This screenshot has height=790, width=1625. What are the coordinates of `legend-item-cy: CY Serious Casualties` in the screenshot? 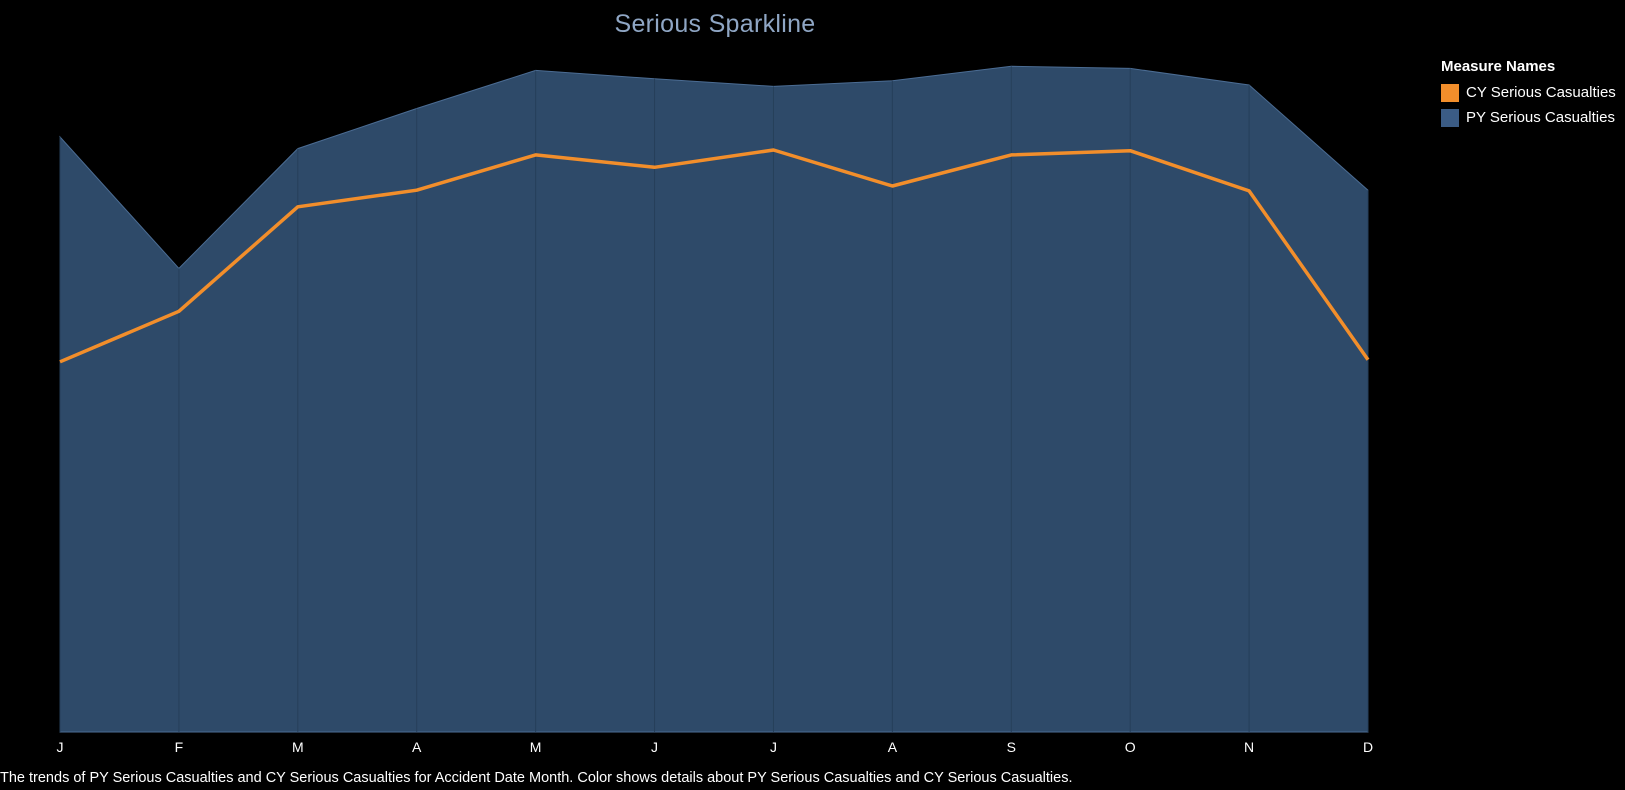 It's located at (1528, 92).